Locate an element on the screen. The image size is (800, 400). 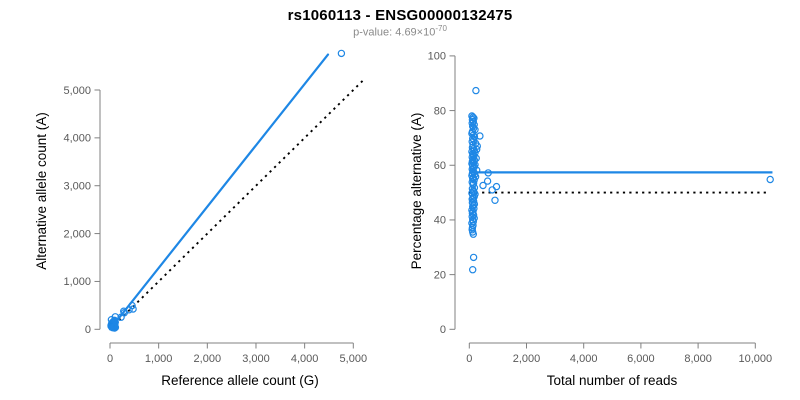
y-tick-label: 4,000 is located at coordinates (77, 139).